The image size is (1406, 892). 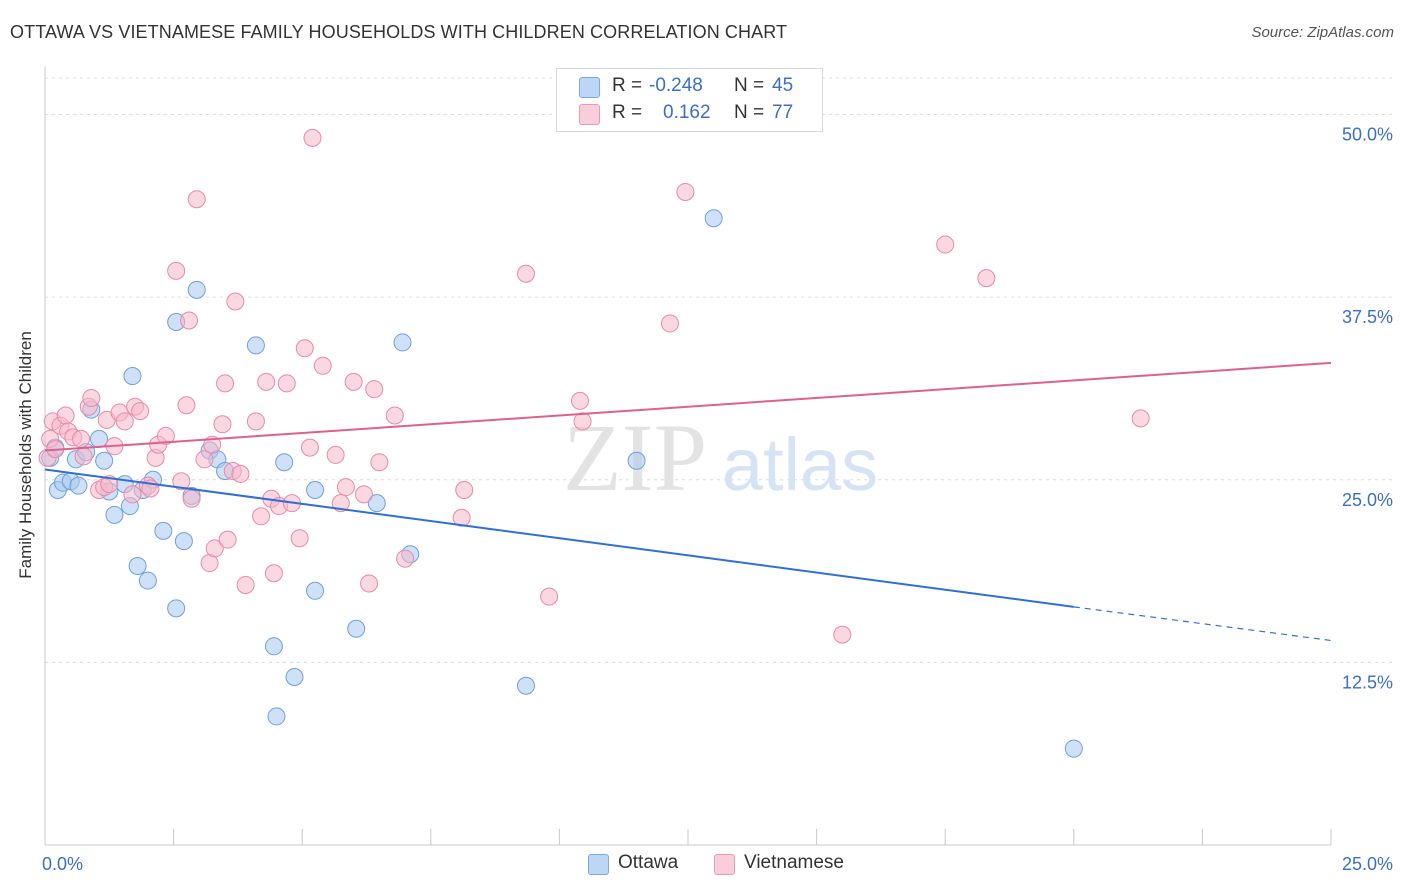 I want to click on trend-line-vietnamese, so click(x=688, y=406).